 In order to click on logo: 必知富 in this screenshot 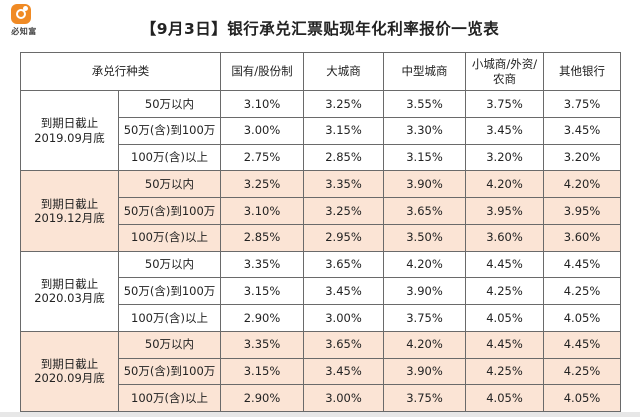, I will do `click(22, 23)`.